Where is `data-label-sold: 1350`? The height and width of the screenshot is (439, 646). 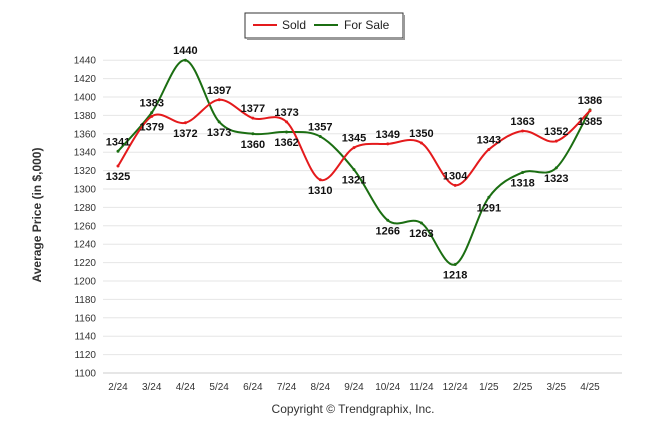
data-label-sold: 1350 is located at coordinates (421, 134).